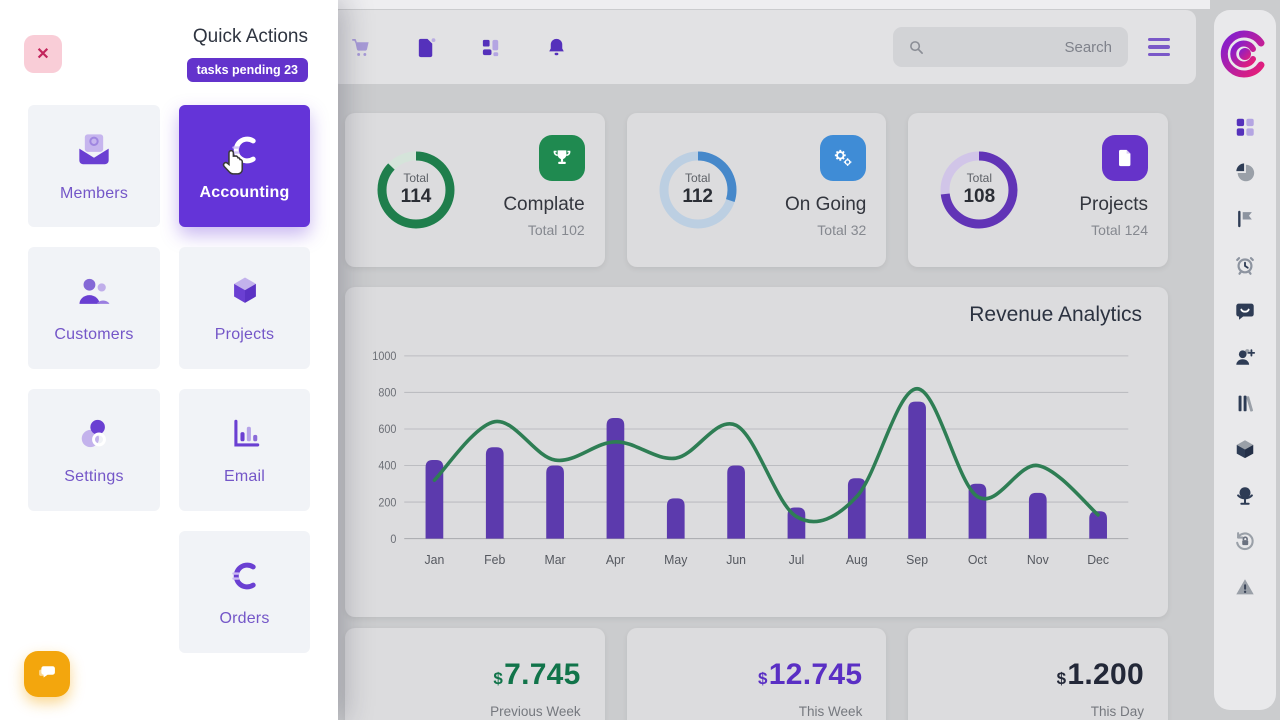 The height and width of the screenshot is (720, 1280). What do you see at coordinates (1010, 47) in the screenshot?
I see `search-input: Search` at bounding box center [1010, 47].